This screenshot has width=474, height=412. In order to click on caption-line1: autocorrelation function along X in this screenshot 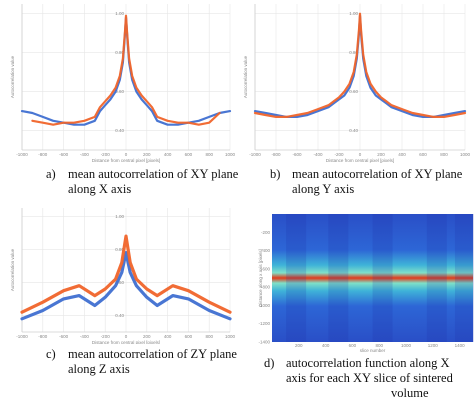, I will do `click(368, 363)`.